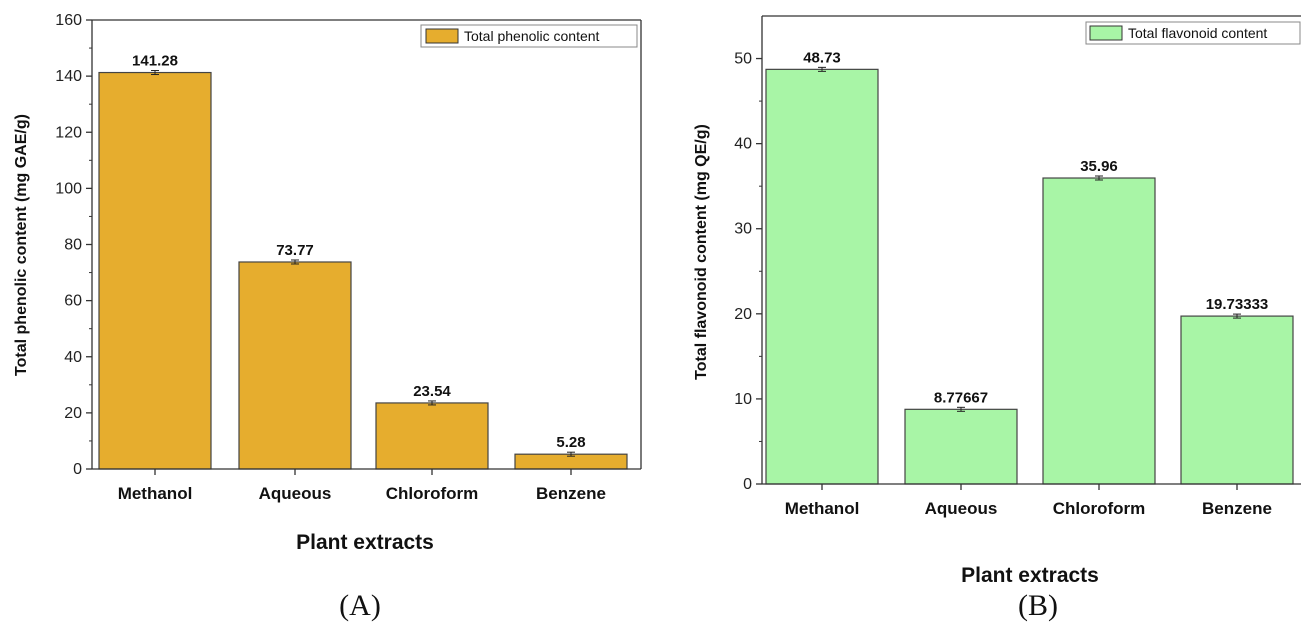 This screenshot has height=626, width=1301. Describe the element at coordinates (295, 365) in the screenshot. I see `chart-a-bar-aqueous` at that location.